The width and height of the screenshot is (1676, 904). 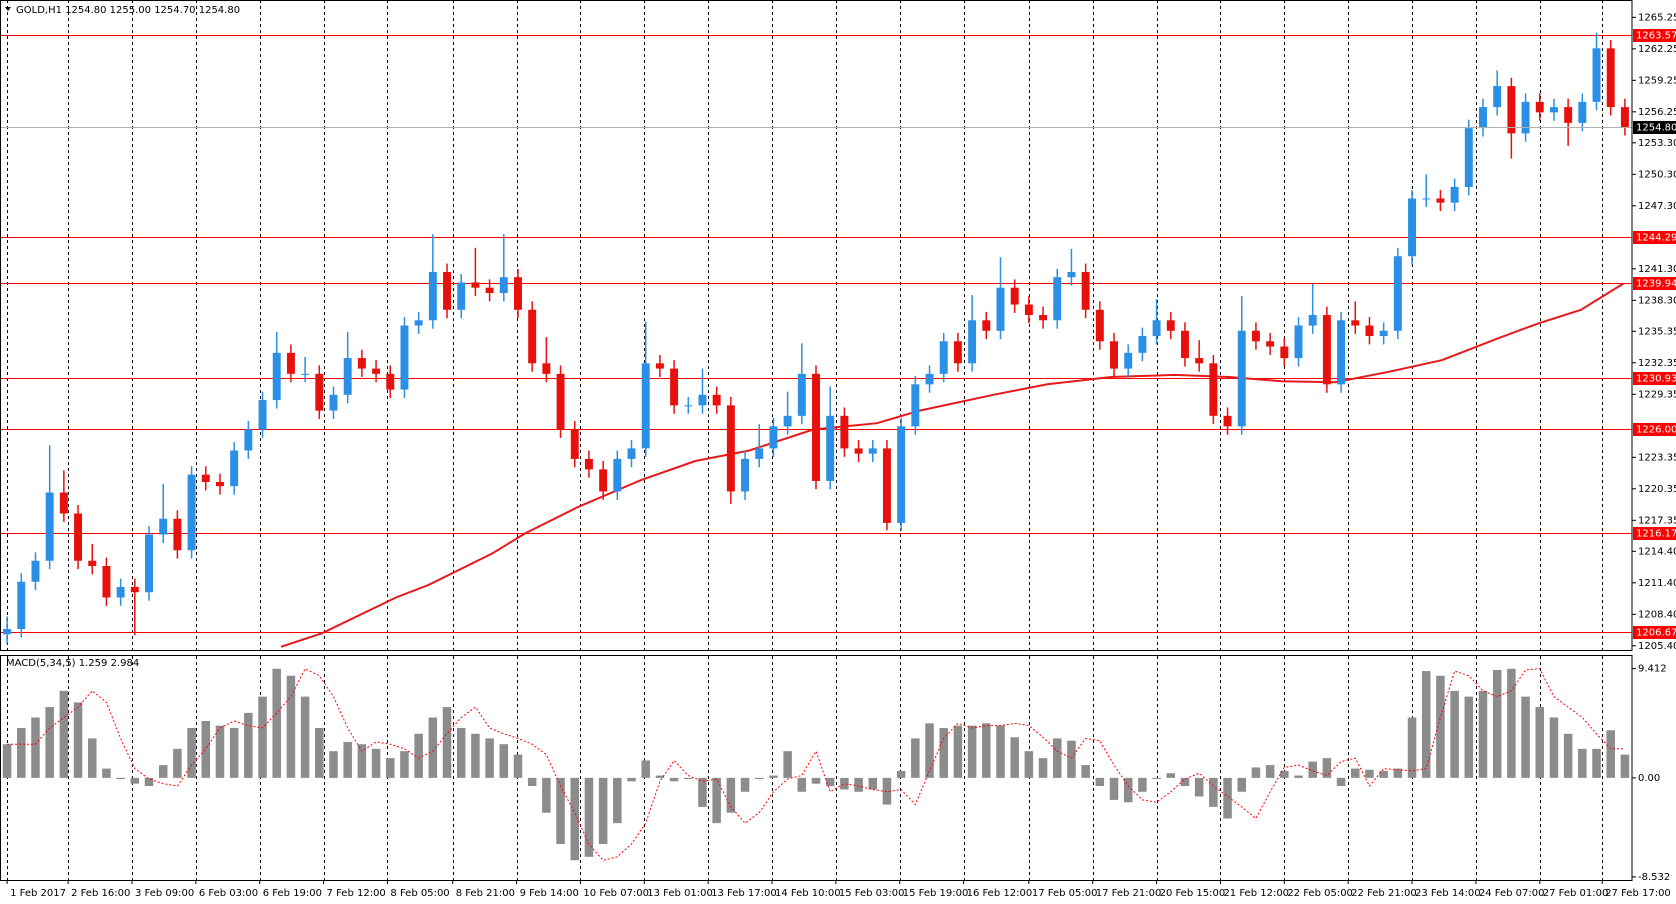 What do you see at coordinates (1654, 877) in the screenshot?
I see `y-tick-label: -8.532` at bounding box center [1654, 877].